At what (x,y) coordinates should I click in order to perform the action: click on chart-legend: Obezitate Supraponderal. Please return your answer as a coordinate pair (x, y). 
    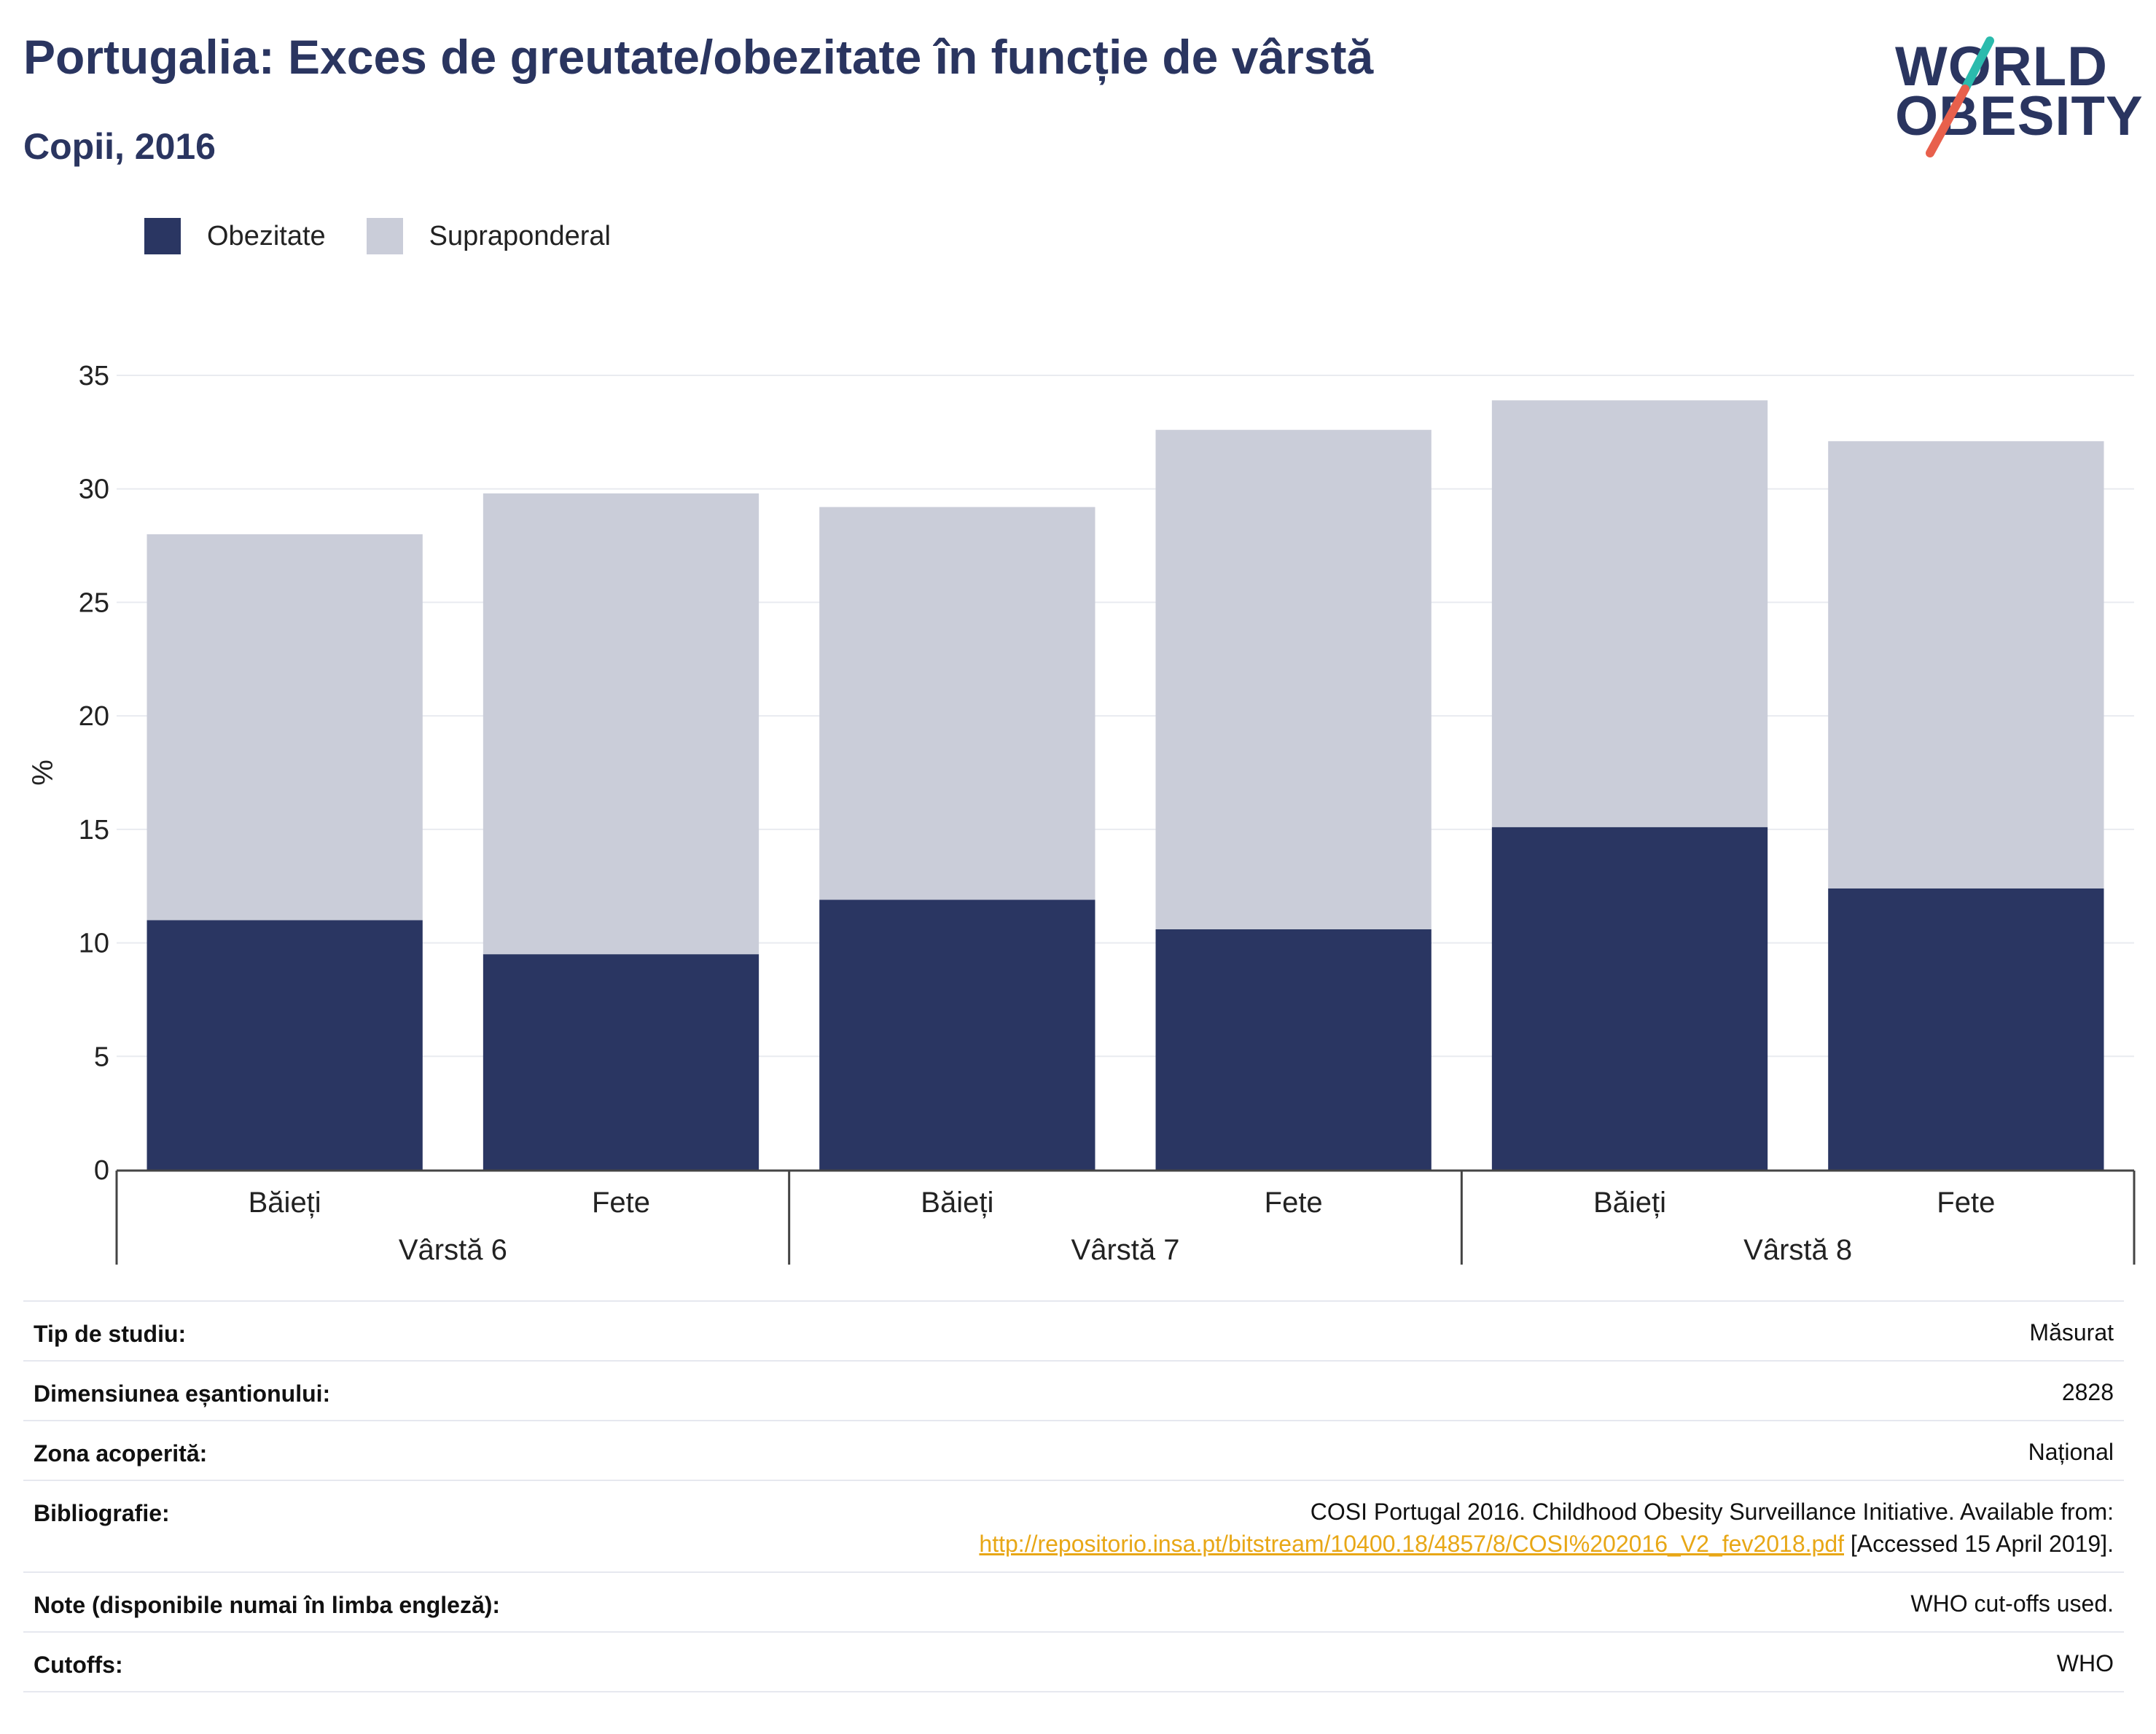
    Looking at the image, I should click on (398, 236).